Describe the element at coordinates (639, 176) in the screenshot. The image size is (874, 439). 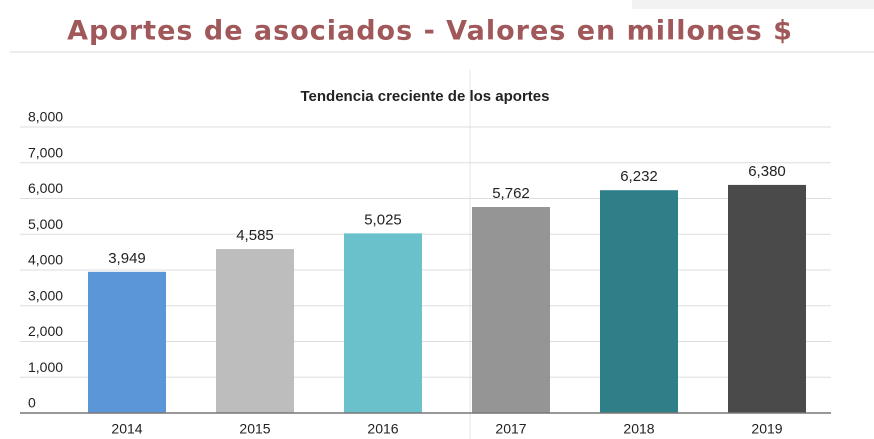
I see `value-label: 6,232` at that location.